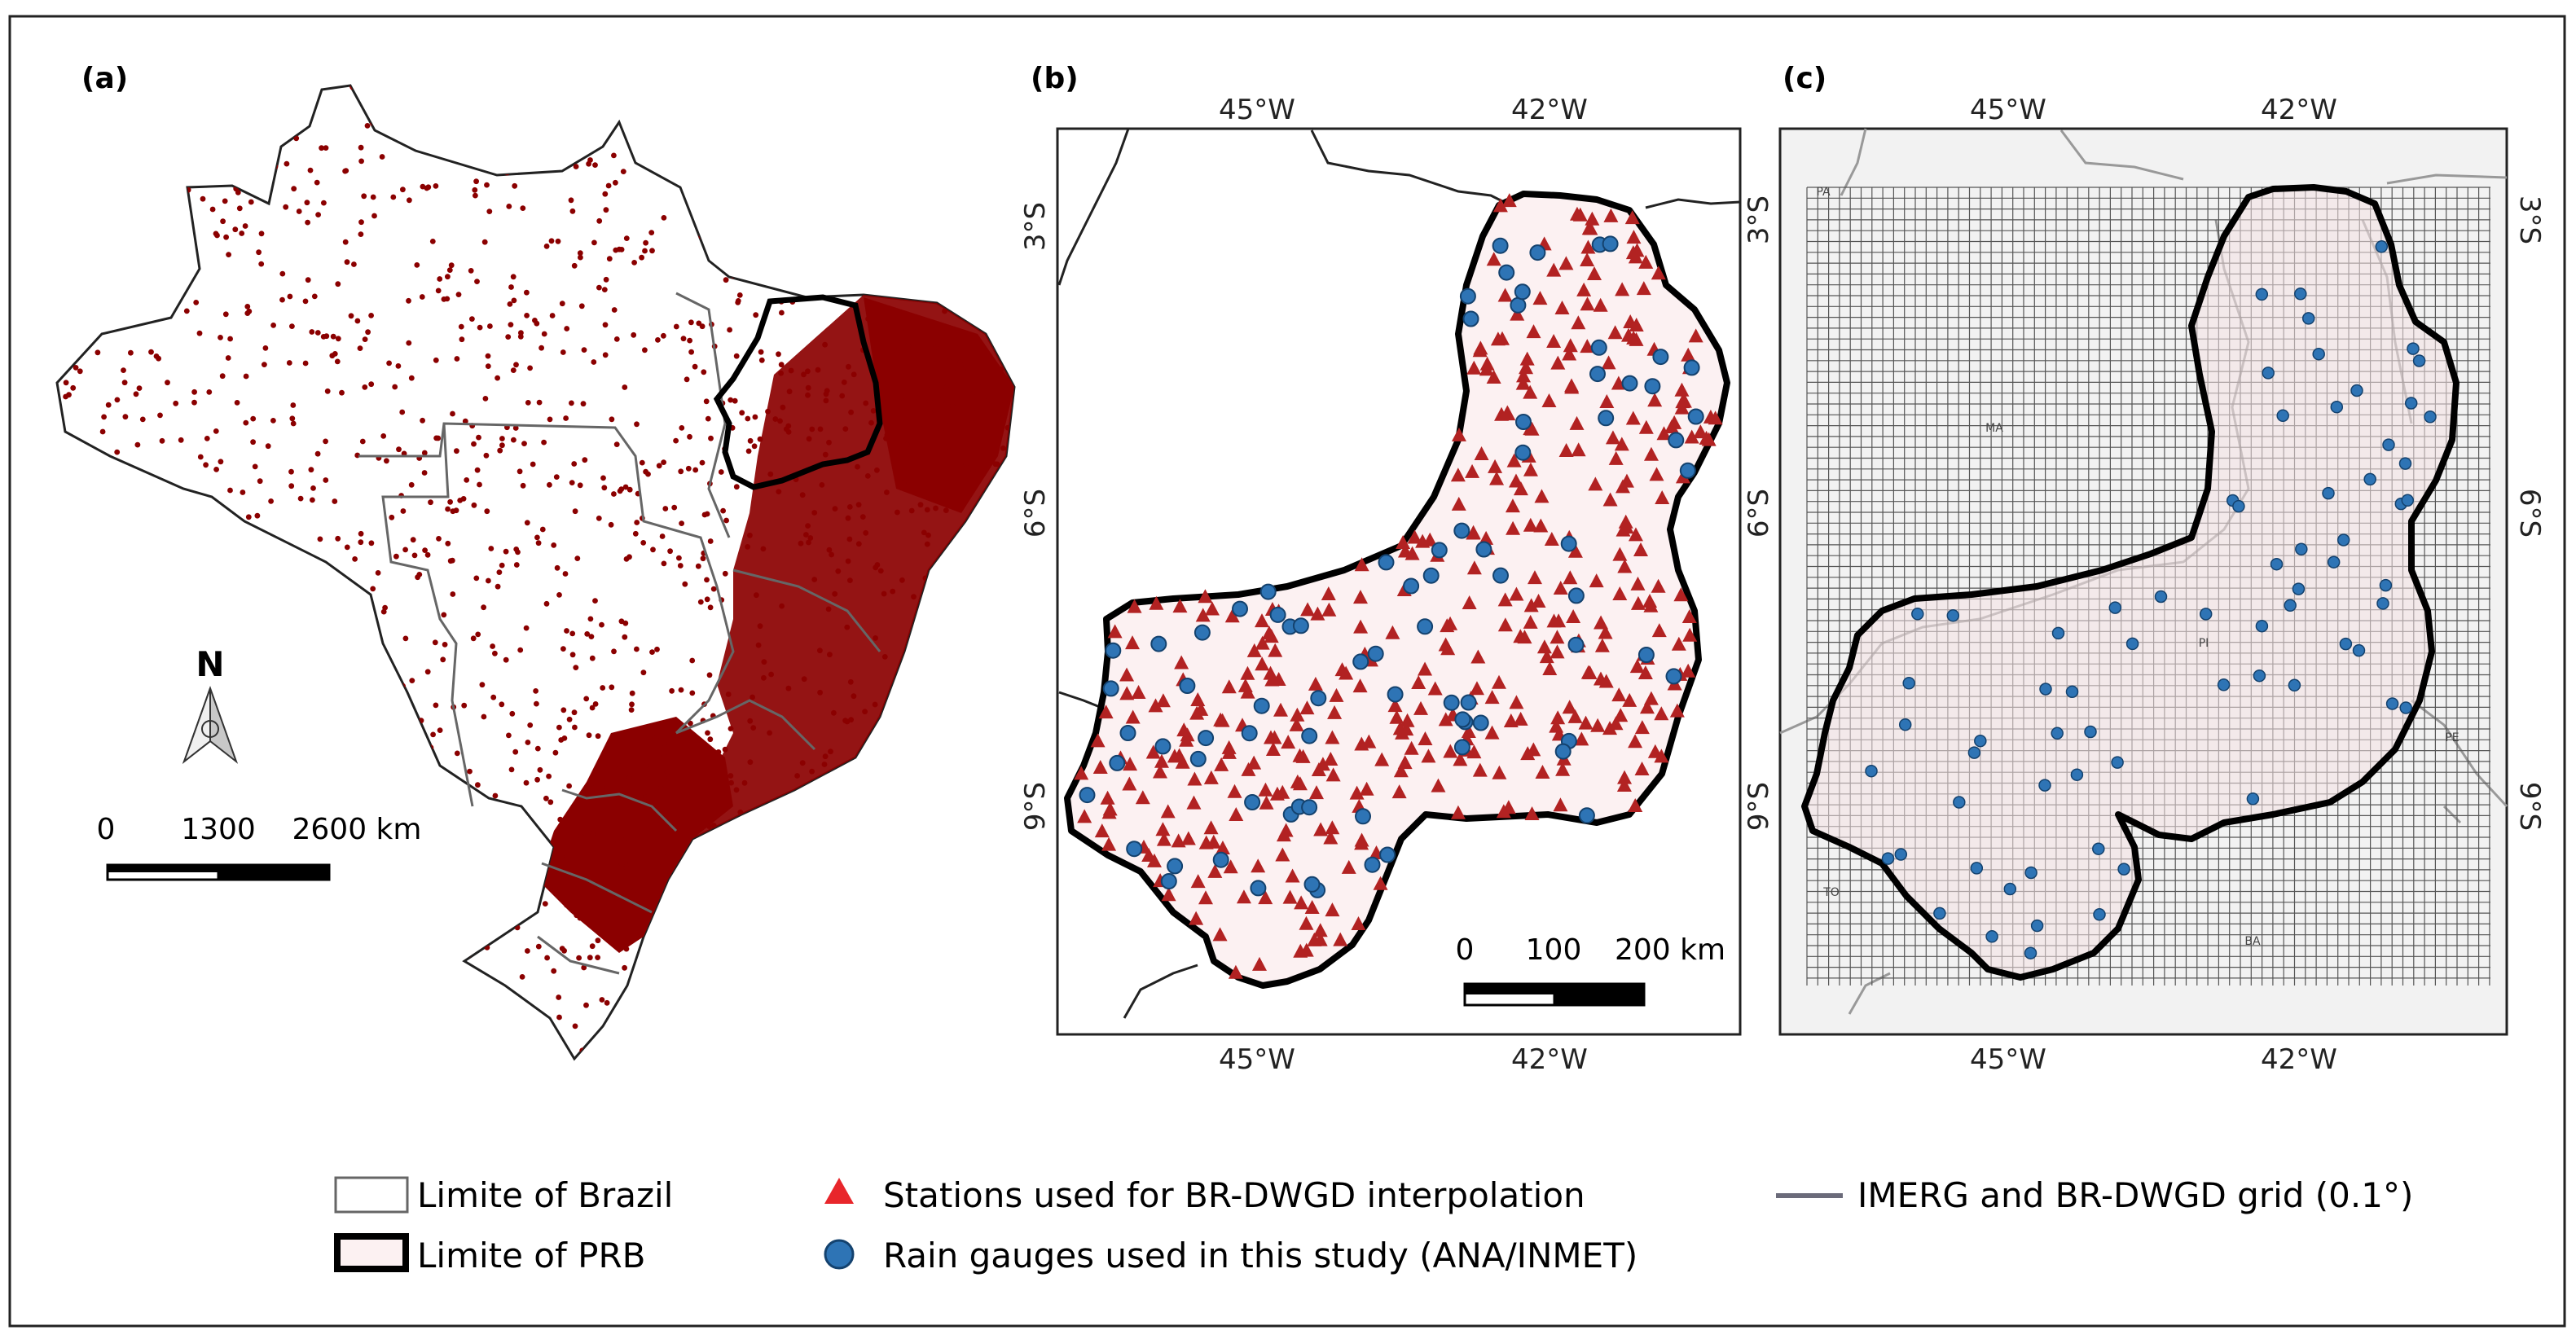 The height and width of the screenshot is (1339, 2576). Describe the element at coordinates (259, 847) in the screenshot. I see `scale-bar-a: 0 1300 2600 km` at that location.